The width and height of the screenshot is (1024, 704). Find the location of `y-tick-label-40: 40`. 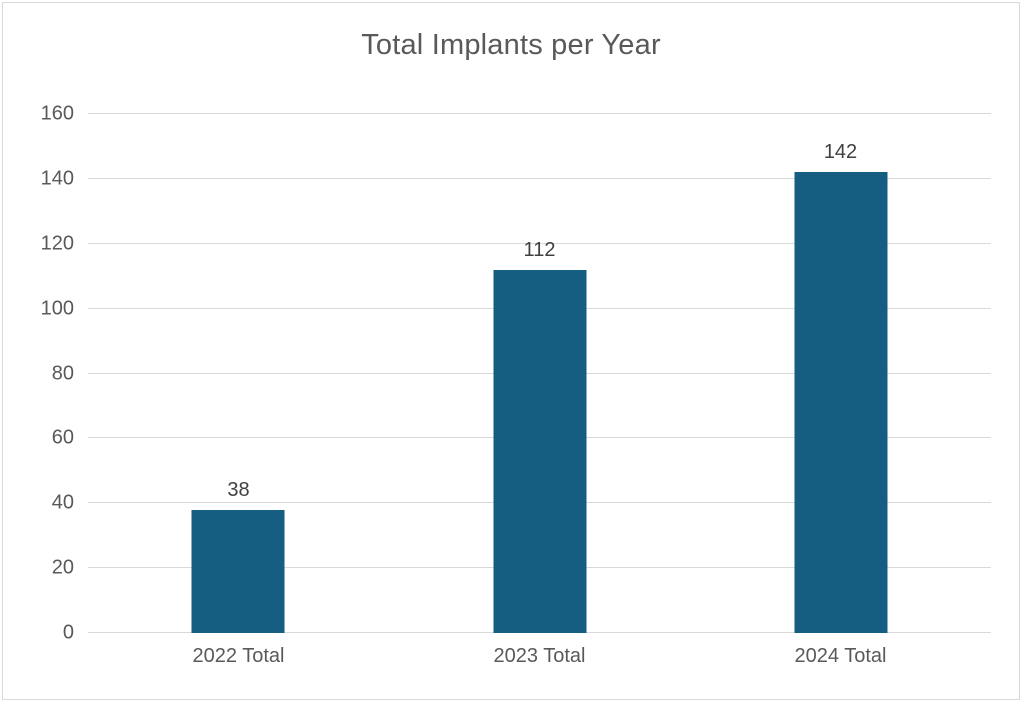

y-tick-label-40: 40 is located at coordinates (62, 502).